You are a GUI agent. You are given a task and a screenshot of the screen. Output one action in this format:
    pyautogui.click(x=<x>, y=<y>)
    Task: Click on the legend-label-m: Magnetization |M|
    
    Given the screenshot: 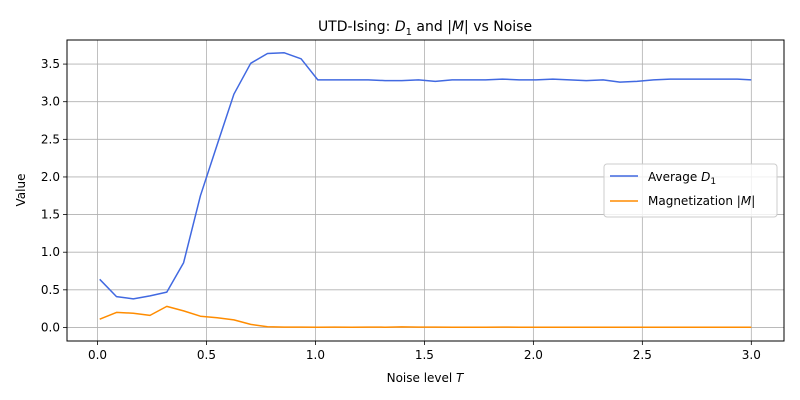 What is the action you would take?
    pyautogui.click(x=701, y=201)
    